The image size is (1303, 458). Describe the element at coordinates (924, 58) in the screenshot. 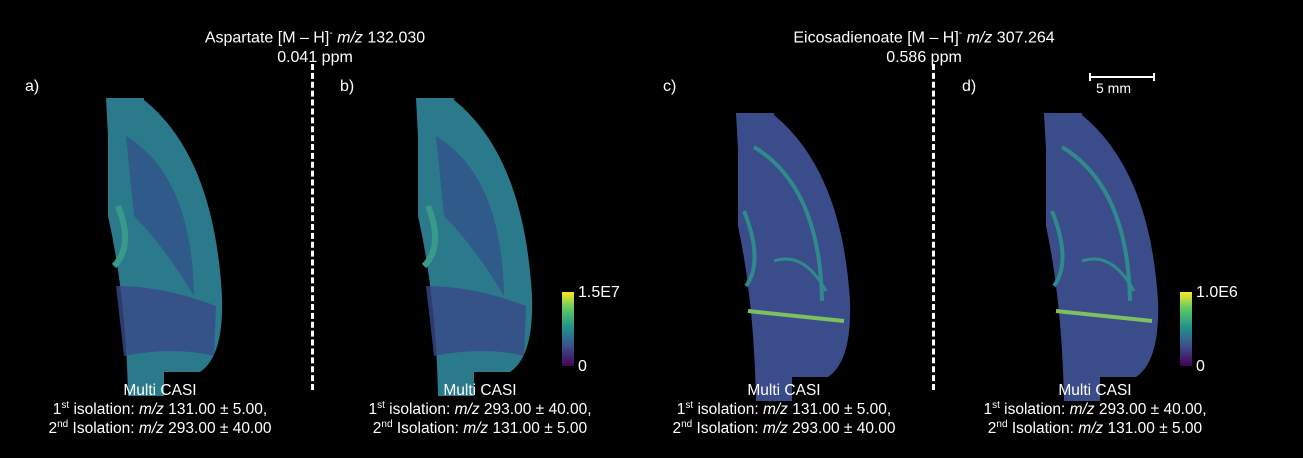

I see `title-ppm: 0.586 ppm` at that location.